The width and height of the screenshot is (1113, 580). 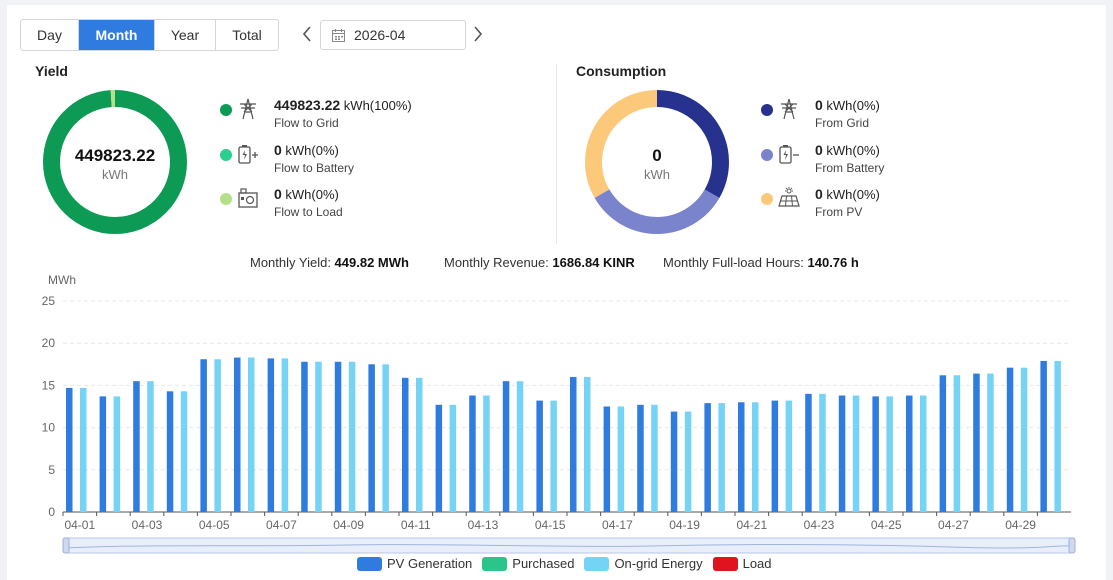 What do you see at coordinates (49, 343) in the screenshot?
I see `y-tick-label: 20` at bounding box center [49, 343].